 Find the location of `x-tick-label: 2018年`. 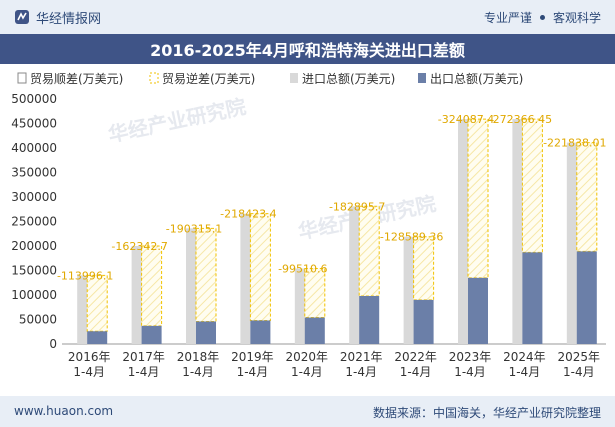

x-tick-label: 2018年 is located at coordinates (198, 357).